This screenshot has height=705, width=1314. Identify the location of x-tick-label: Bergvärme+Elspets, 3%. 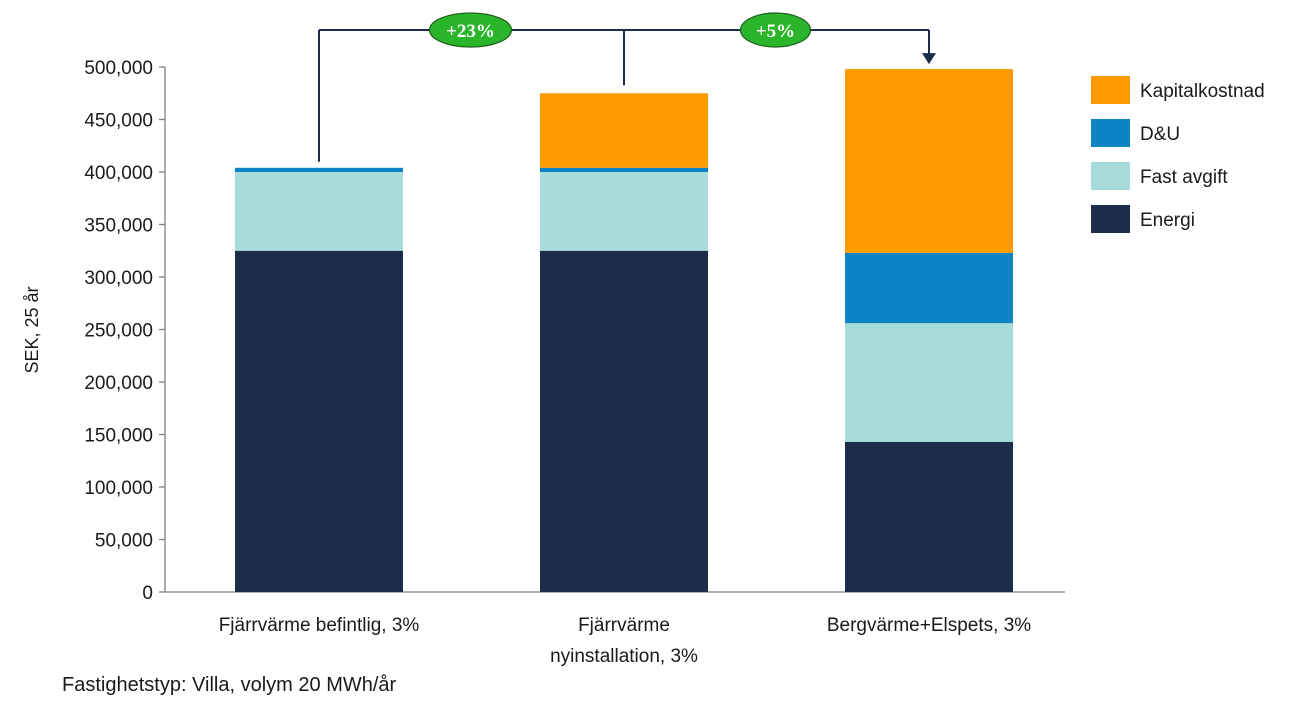
(929, 625).